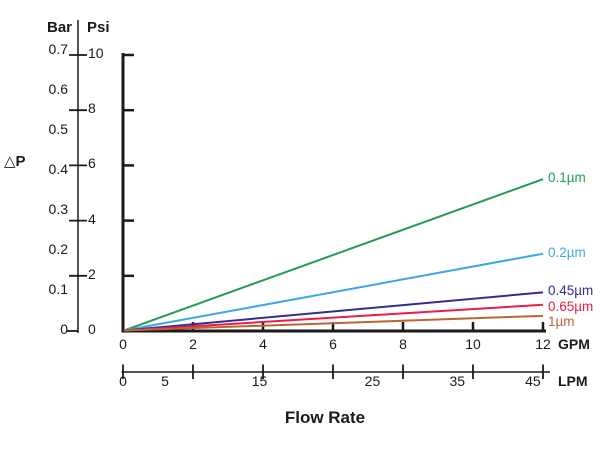 The image size is (600, 450). I want to click on series-label-0.2µm: 0.2µm, so click(567, 252).